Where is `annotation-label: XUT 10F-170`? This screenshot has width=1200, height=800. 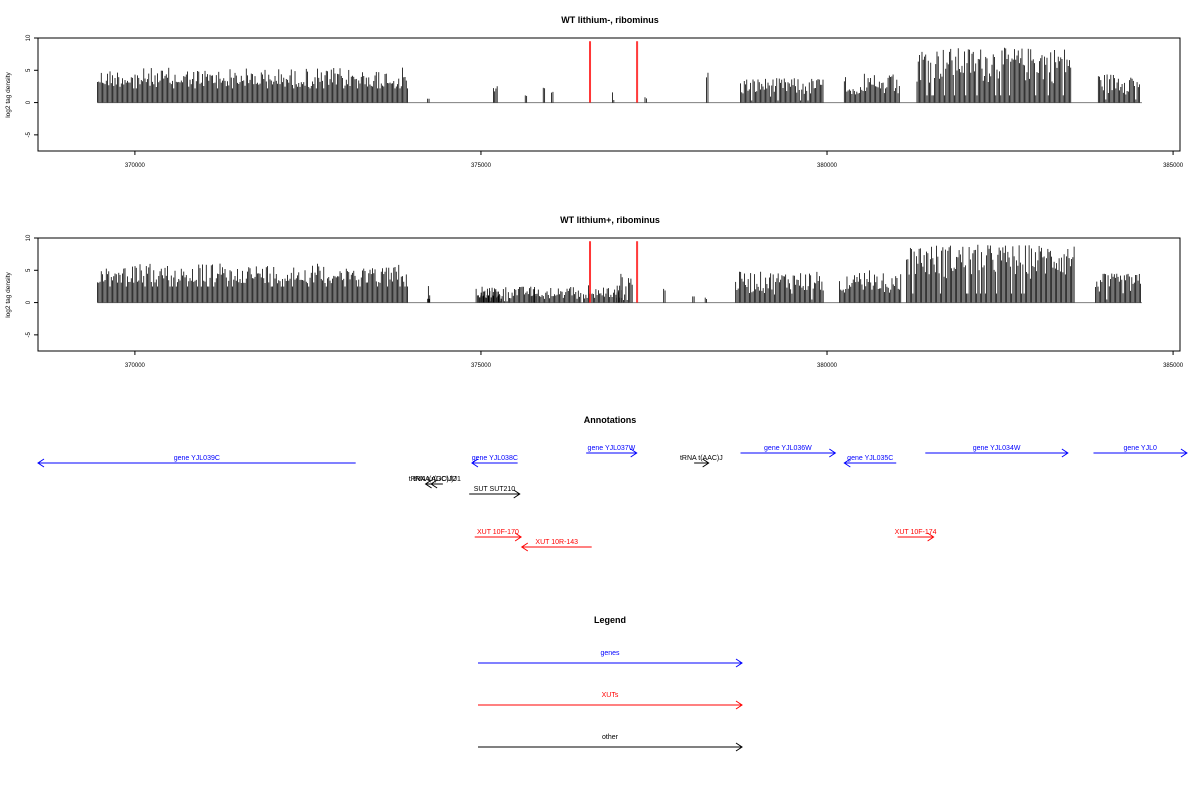
annotation-label: XUT 10F-170 is located at coordinates (498, 532).